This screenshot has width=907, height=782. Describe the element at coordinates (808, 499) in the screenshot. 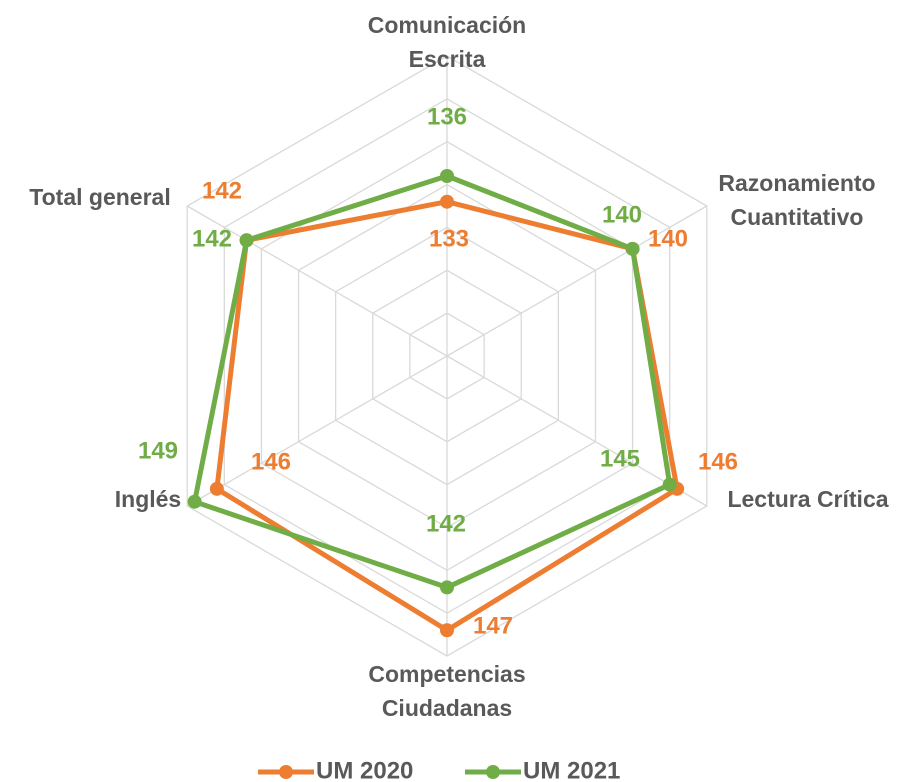

I see `category-label: Lectura Crítica` at that location.